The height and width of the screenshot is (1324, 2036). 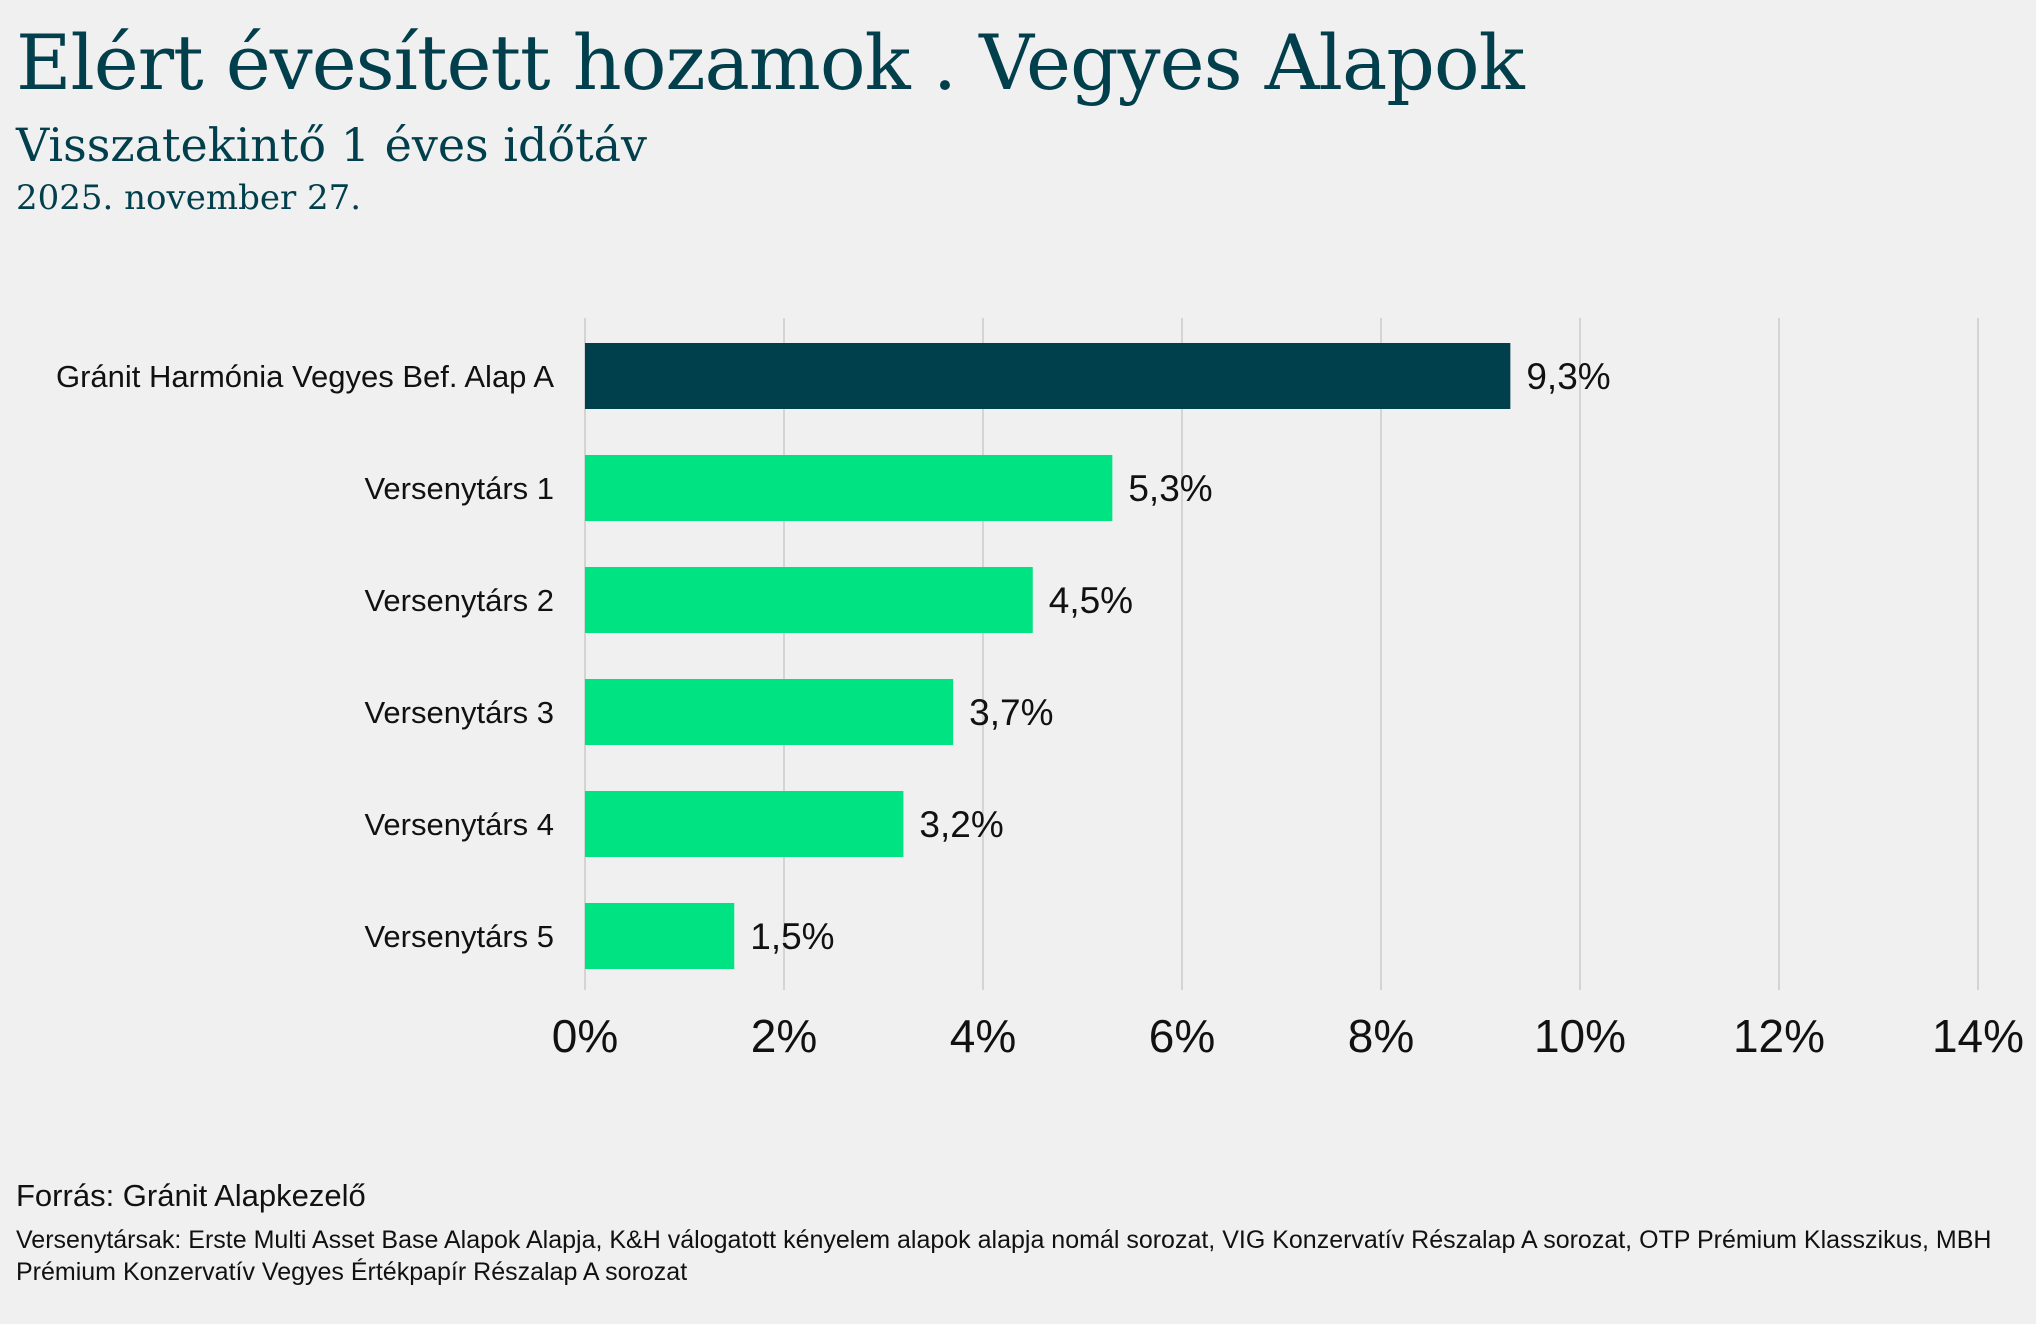 I want to click on x-tick-label: 6%, so click(x=1182, y=1036).